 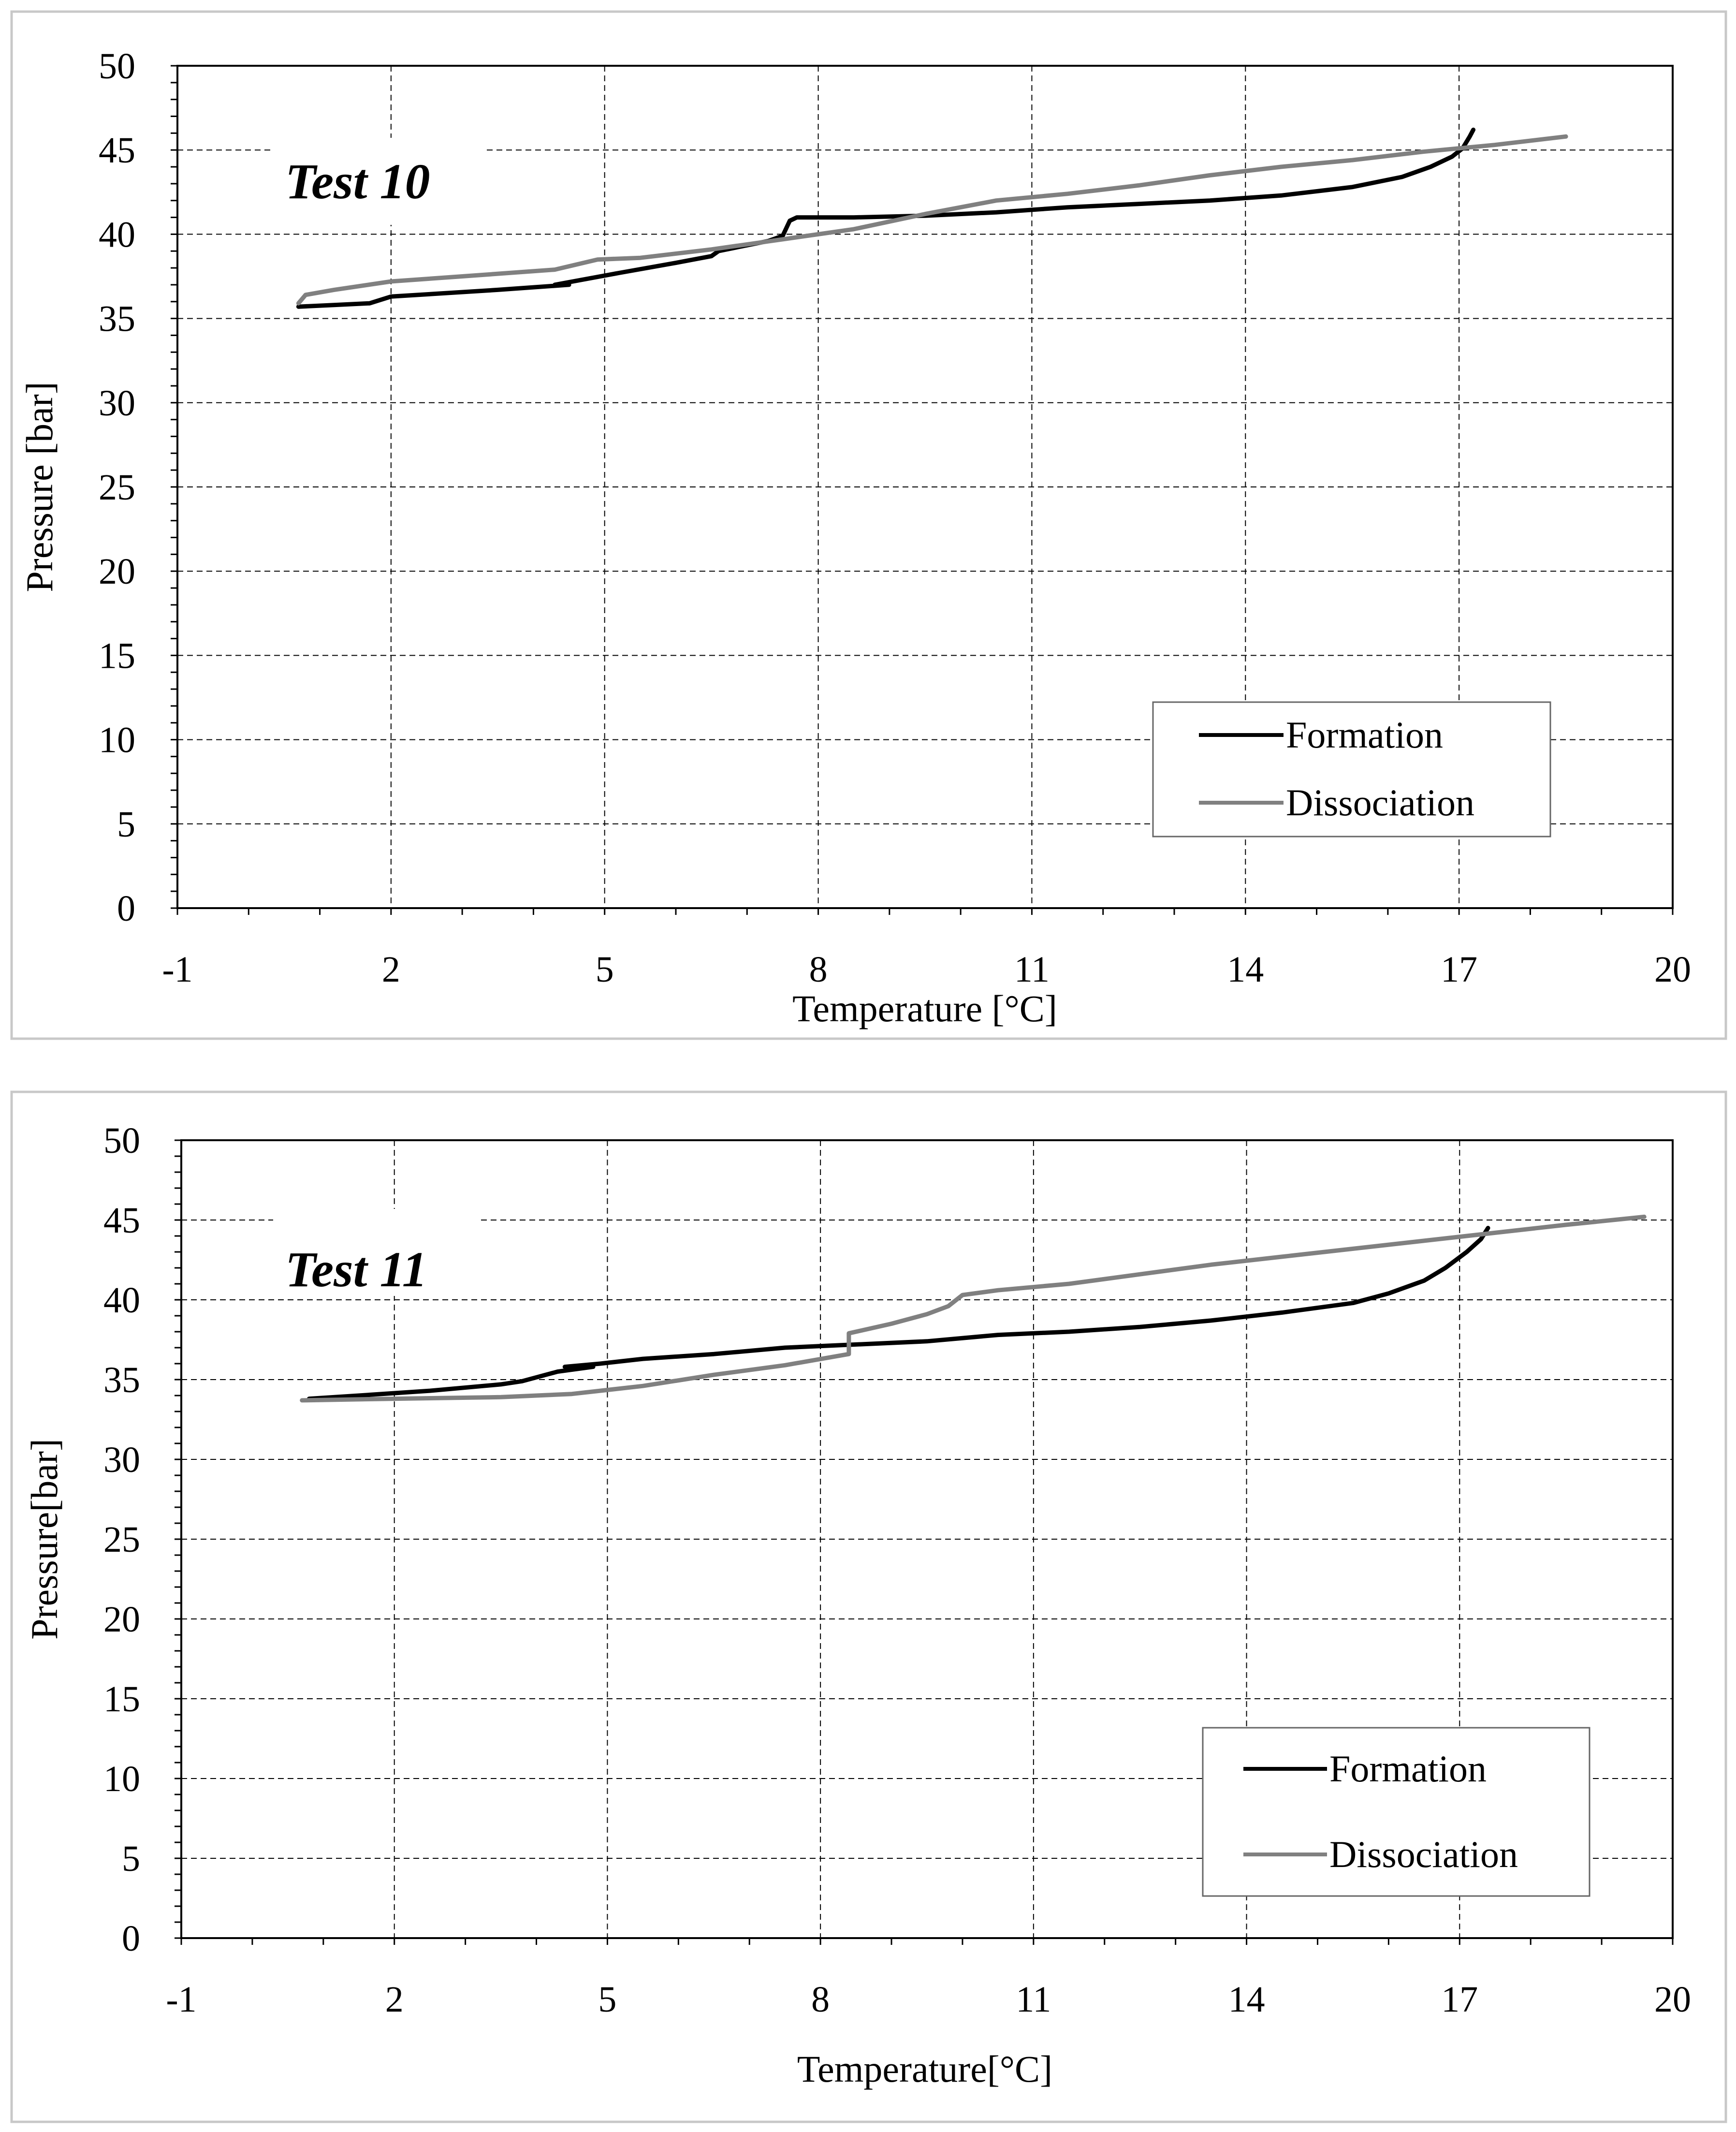 I want to click on x-axis-label: Temperature[°C], so click(x=924, y=2069).